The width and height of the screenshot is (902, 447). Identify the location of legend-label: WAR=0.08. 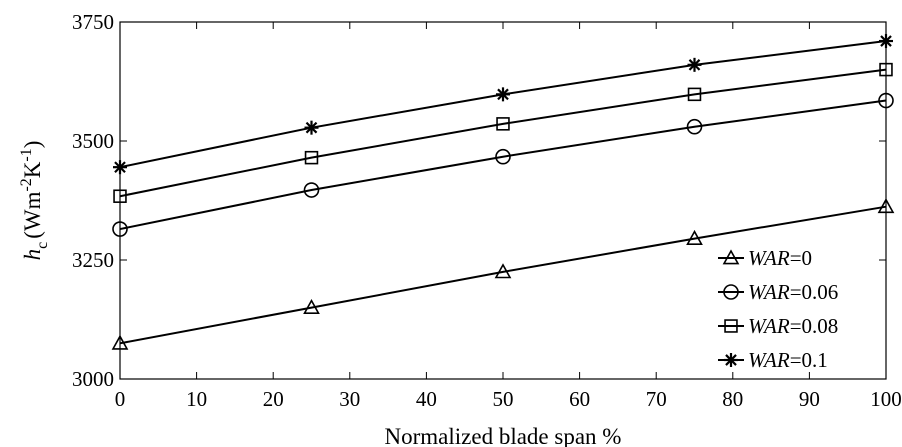
(793, 326).